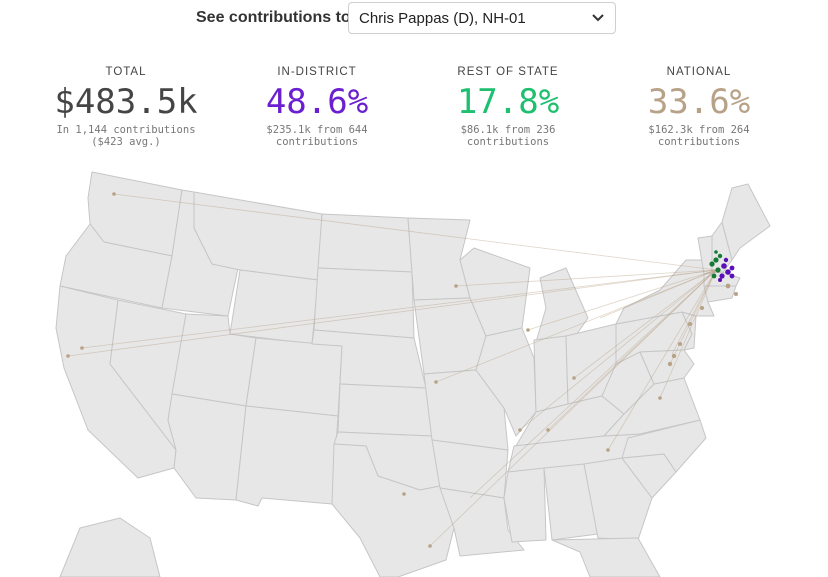 Image resolution: width=828 pixels, height=577 pixels. I want to click on stat-total-title: TOTAL, so click(126, 72).